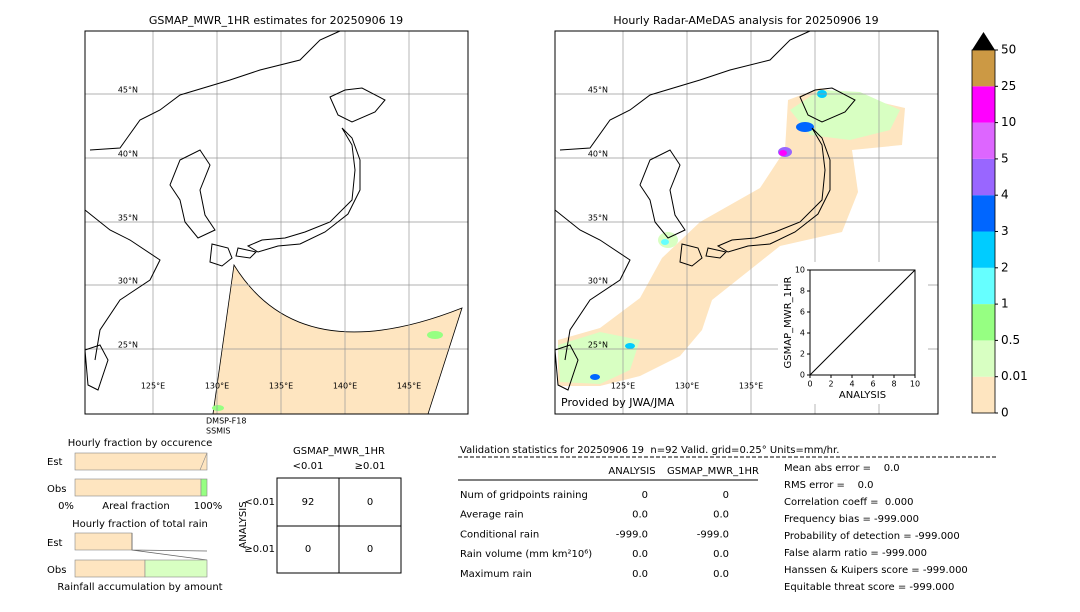 The image size is (1080, 612). What do you see at coordinates (218, 431) in the screenshot?
I see `satellite-label: SSMIS` at bounding box center [218, 431].